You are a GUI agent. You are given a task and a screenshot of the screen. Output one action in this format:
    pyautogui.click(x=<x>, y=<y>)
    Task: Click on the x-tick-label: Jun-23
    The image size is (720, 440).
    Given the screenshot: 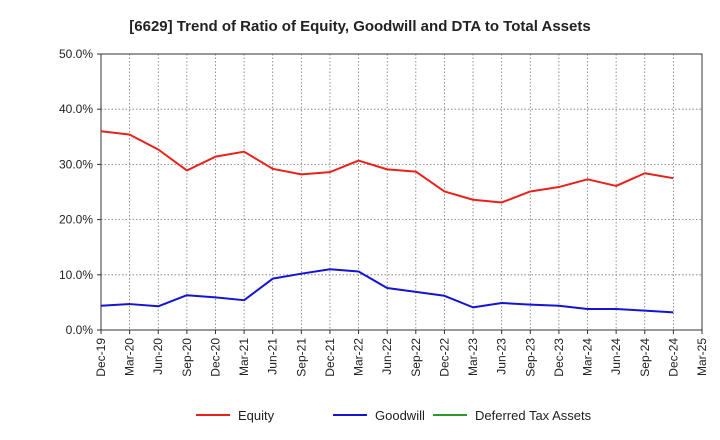 What is the action you would take?
    pyautogui.click(x=502, y=356)
    